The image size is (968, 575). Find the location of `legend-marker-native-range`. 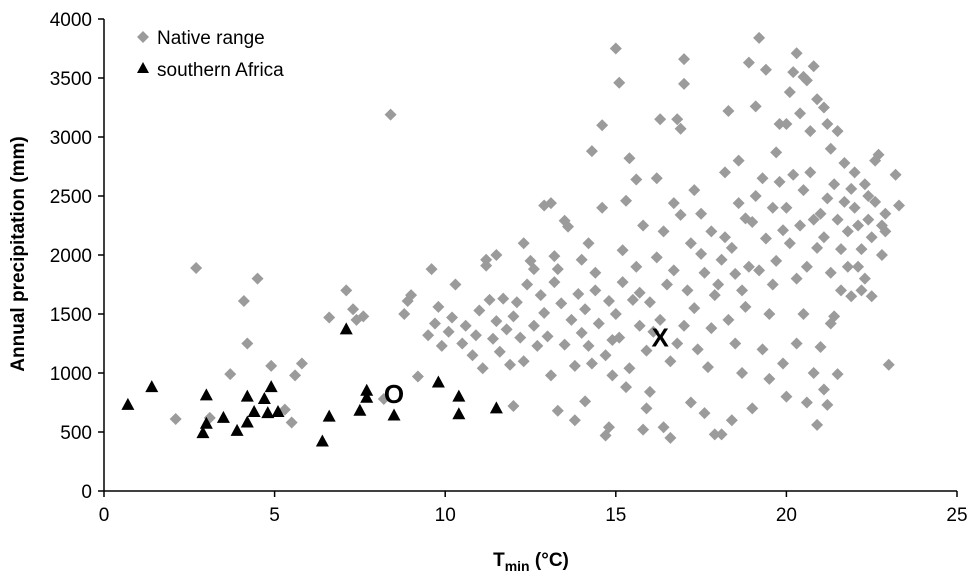

legend-marker-native-range is located at coordinates (143, 37).